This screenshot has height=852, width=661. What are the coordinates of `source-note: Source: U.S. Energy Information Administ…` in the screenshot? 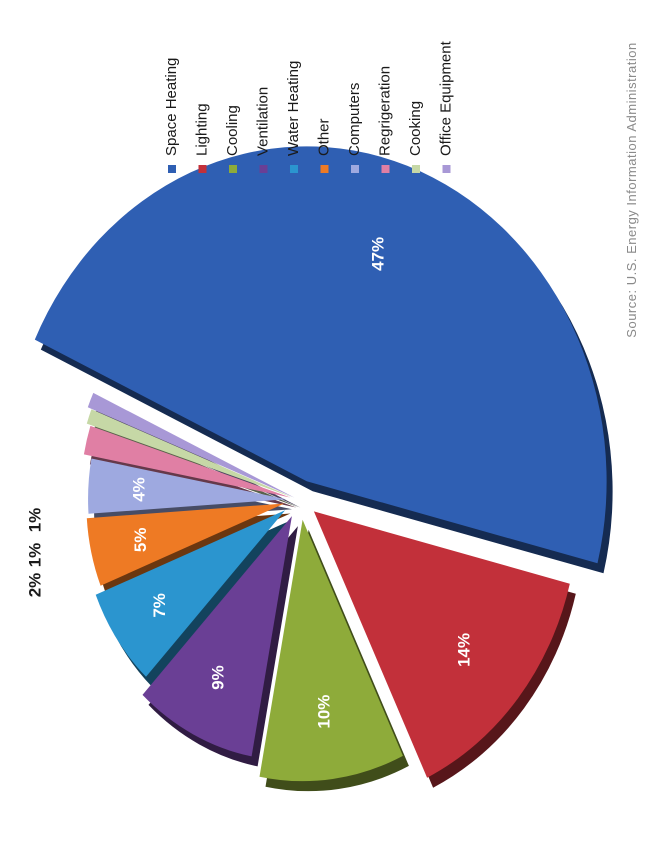 It's located at (631, 189).